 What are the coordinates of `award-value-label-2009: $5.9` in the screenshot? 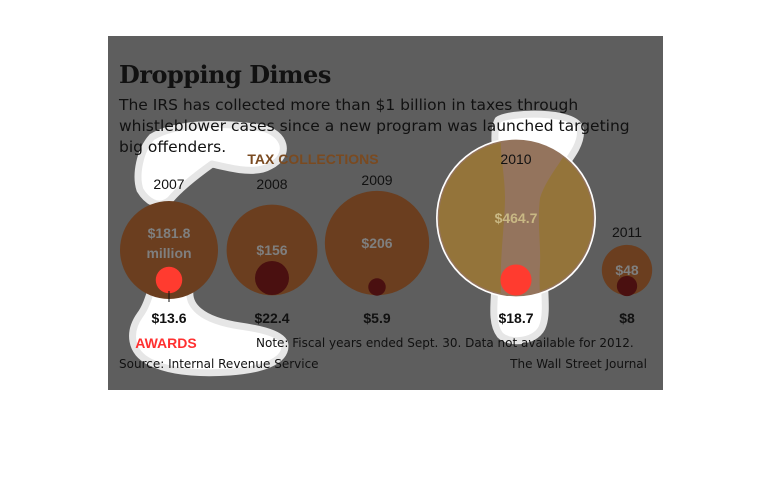 It's located at (376, 318).